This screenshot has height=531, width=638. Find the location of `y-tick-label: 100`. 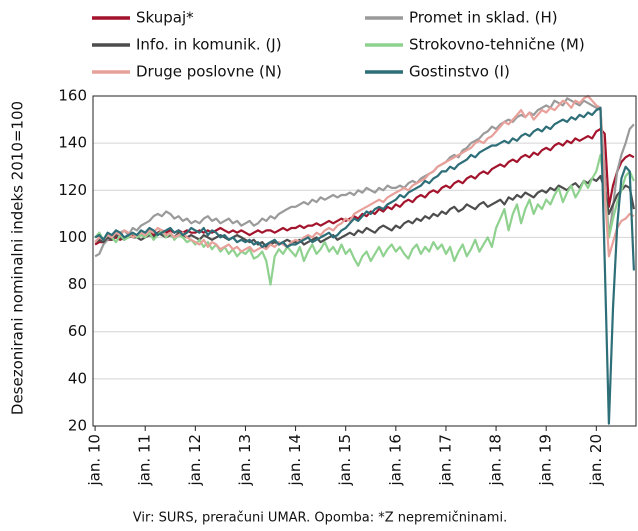

y-tick-label: 100 is located at coordinates (72, 237).